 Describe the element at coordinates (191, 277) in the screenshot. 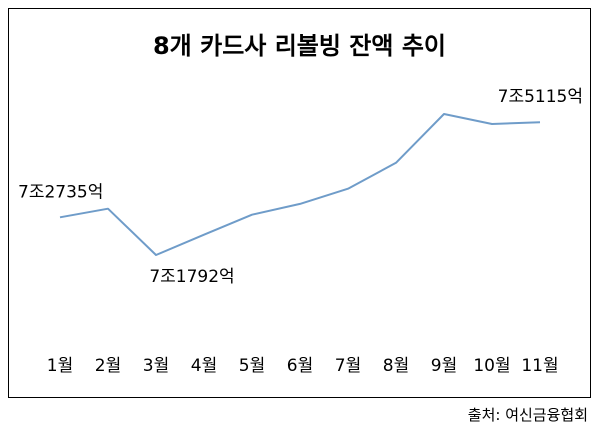

I see `data-label: 7조1792억` at that location.